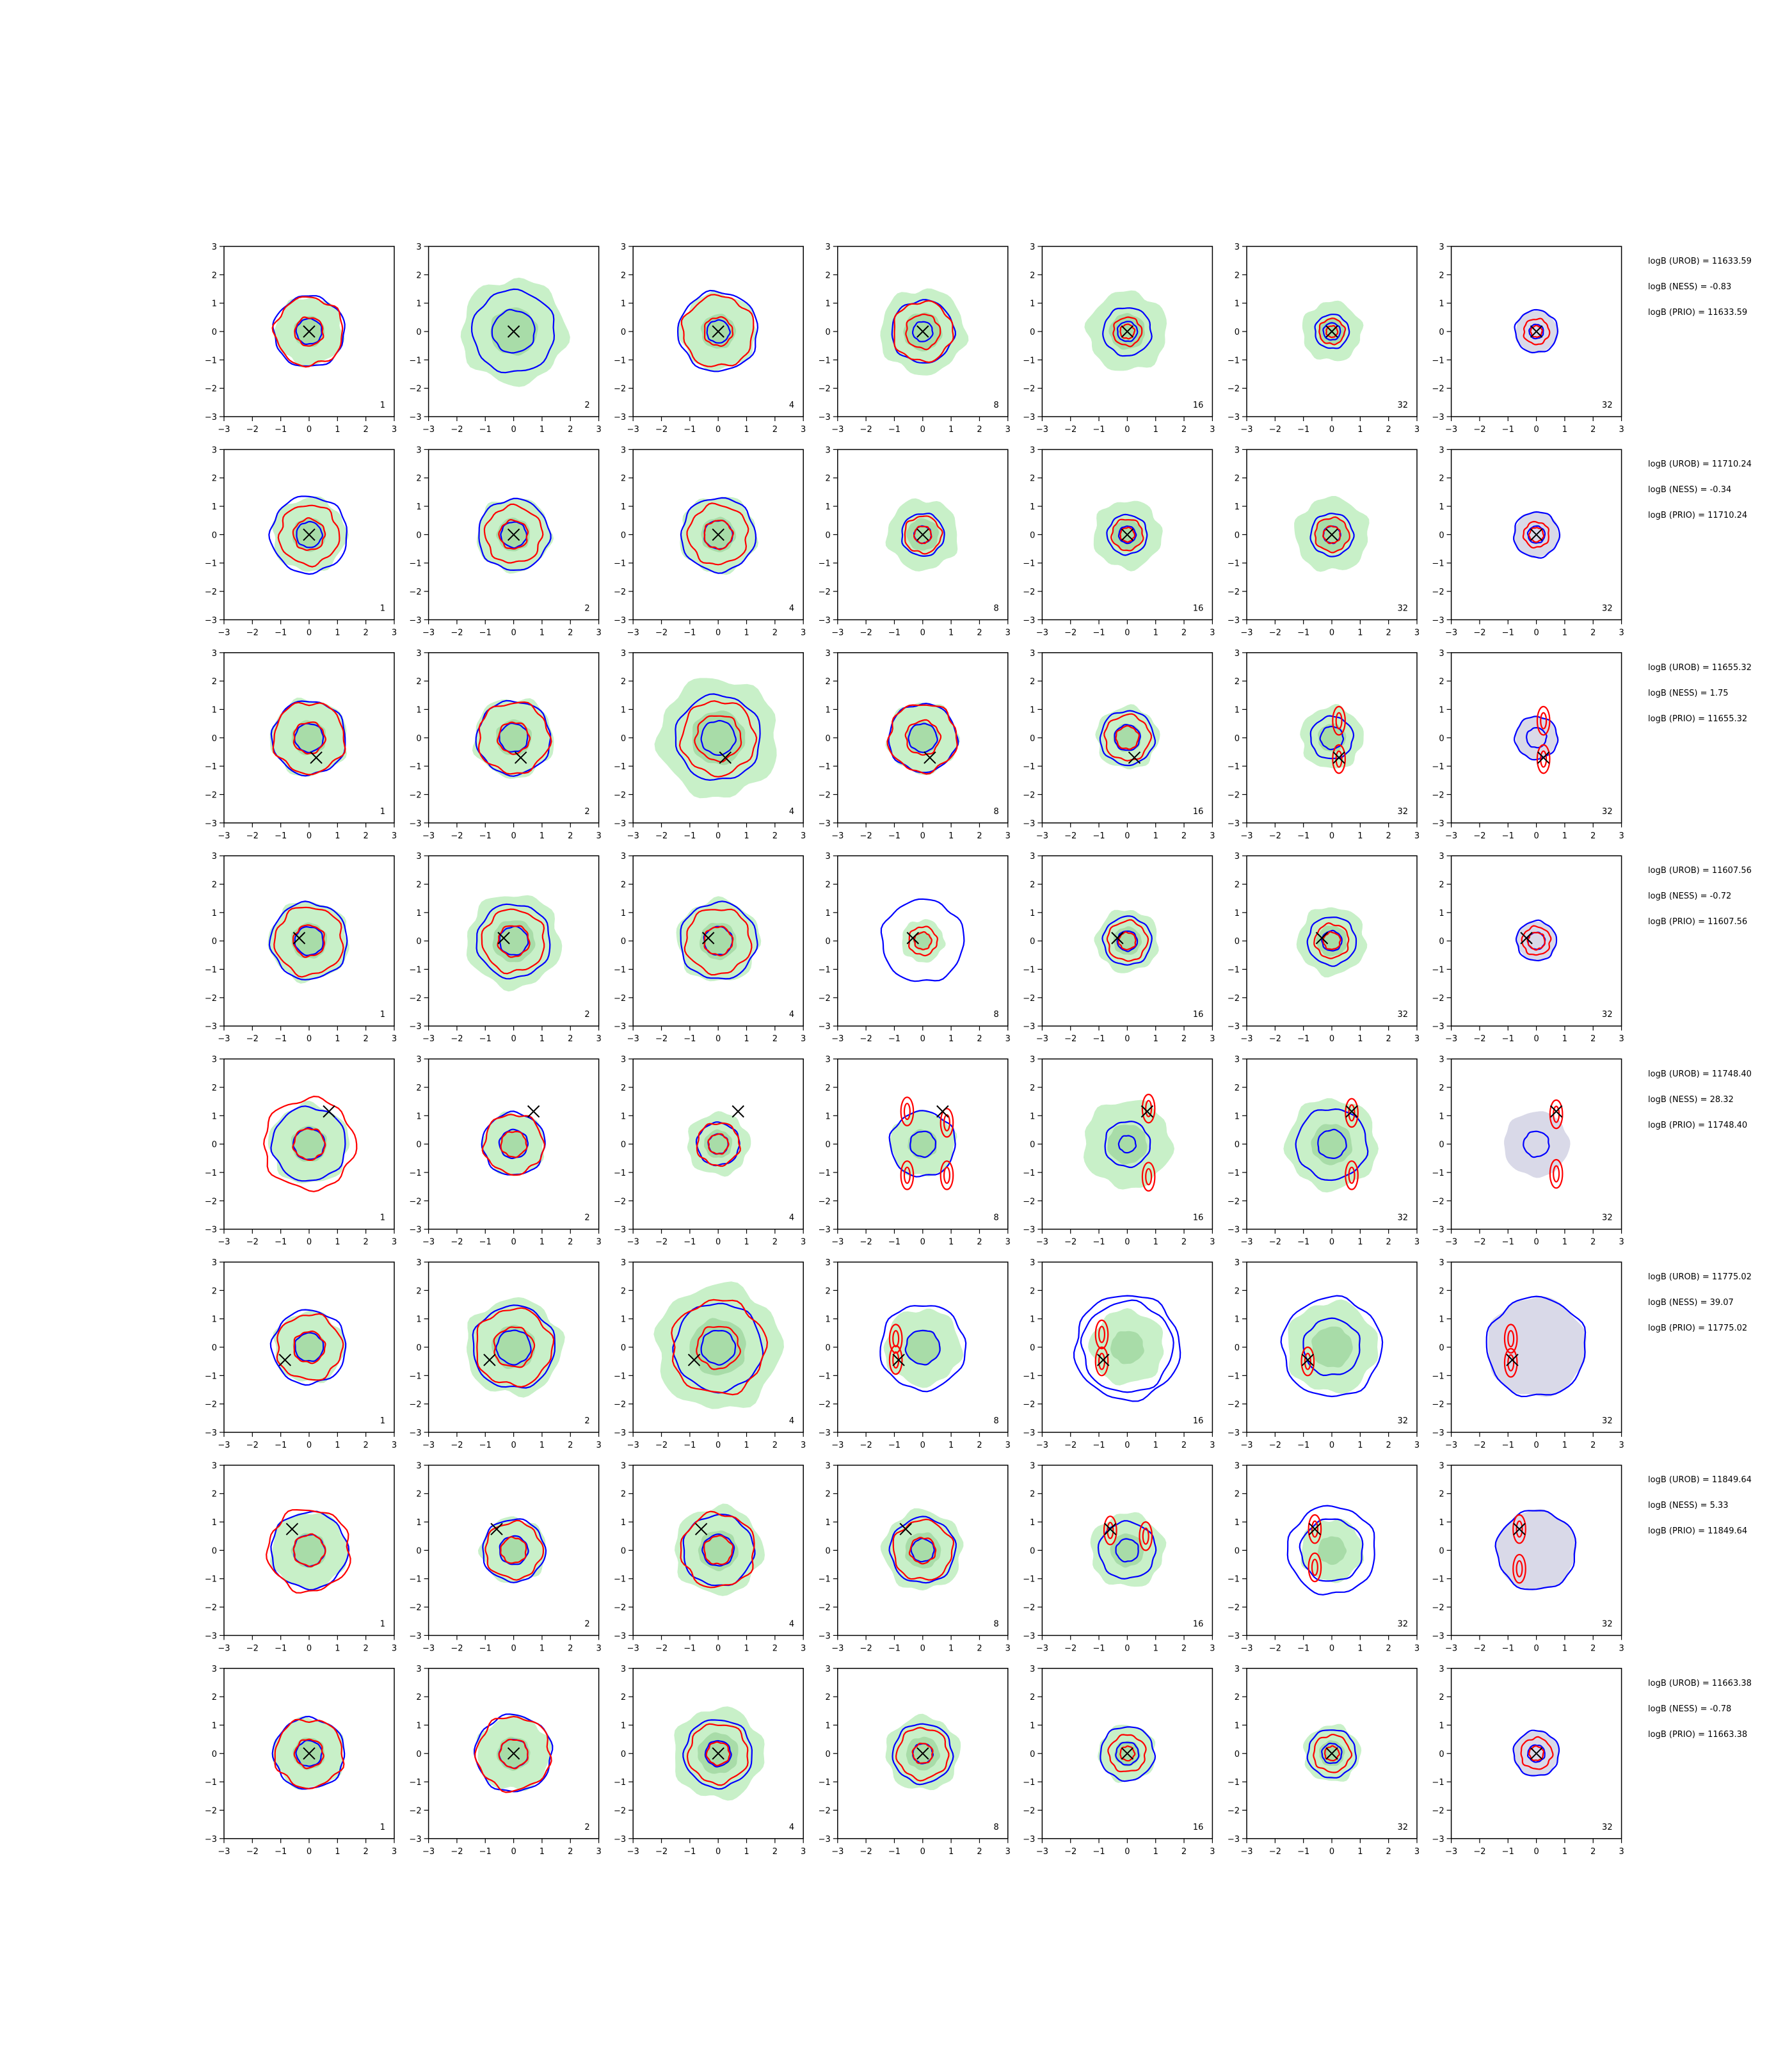 This screenshot has height=2048, width=1792. Describe the element at coordinates (710, 745) in the screenshot. I see `subplot: −3−3 −2 −2 −1 −1 0 0 1 1 2 2 3 3 4` at that location.